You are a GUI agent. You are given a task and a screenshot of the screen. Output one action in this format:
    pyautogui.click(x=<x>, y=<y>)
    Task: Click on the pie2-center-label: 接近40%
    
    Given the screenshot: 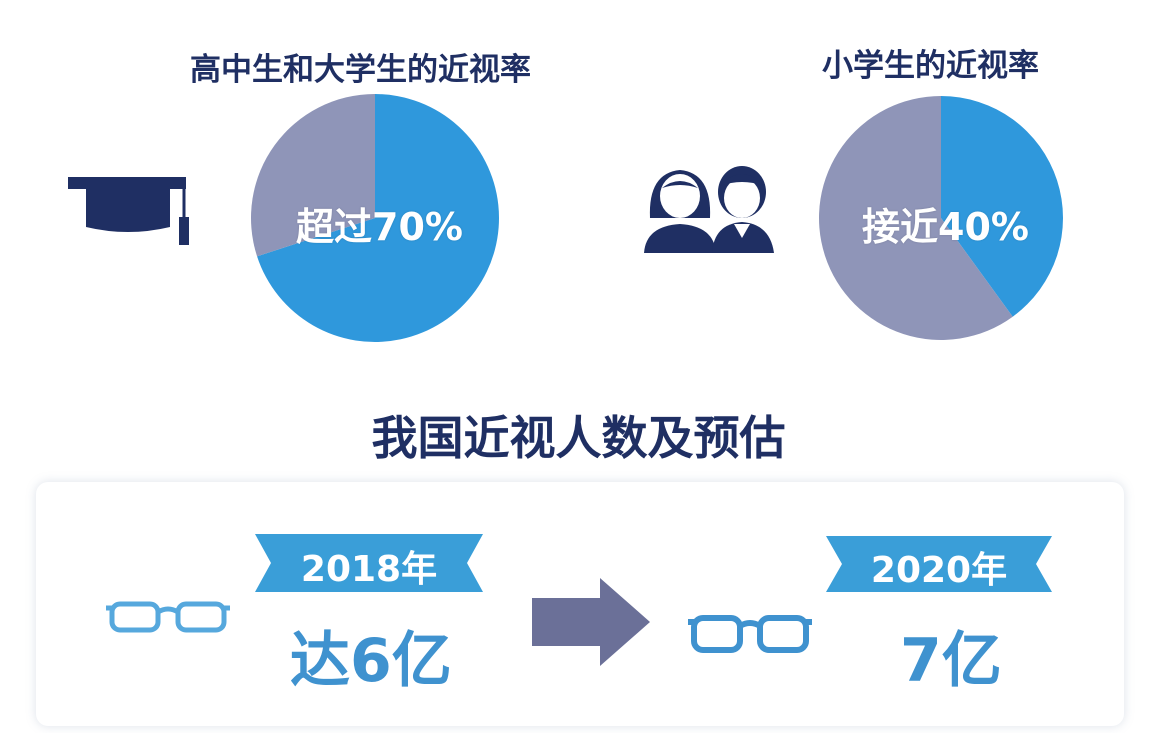 What is the action you would take?
    pyautogui.click(x=945, y=227)
    